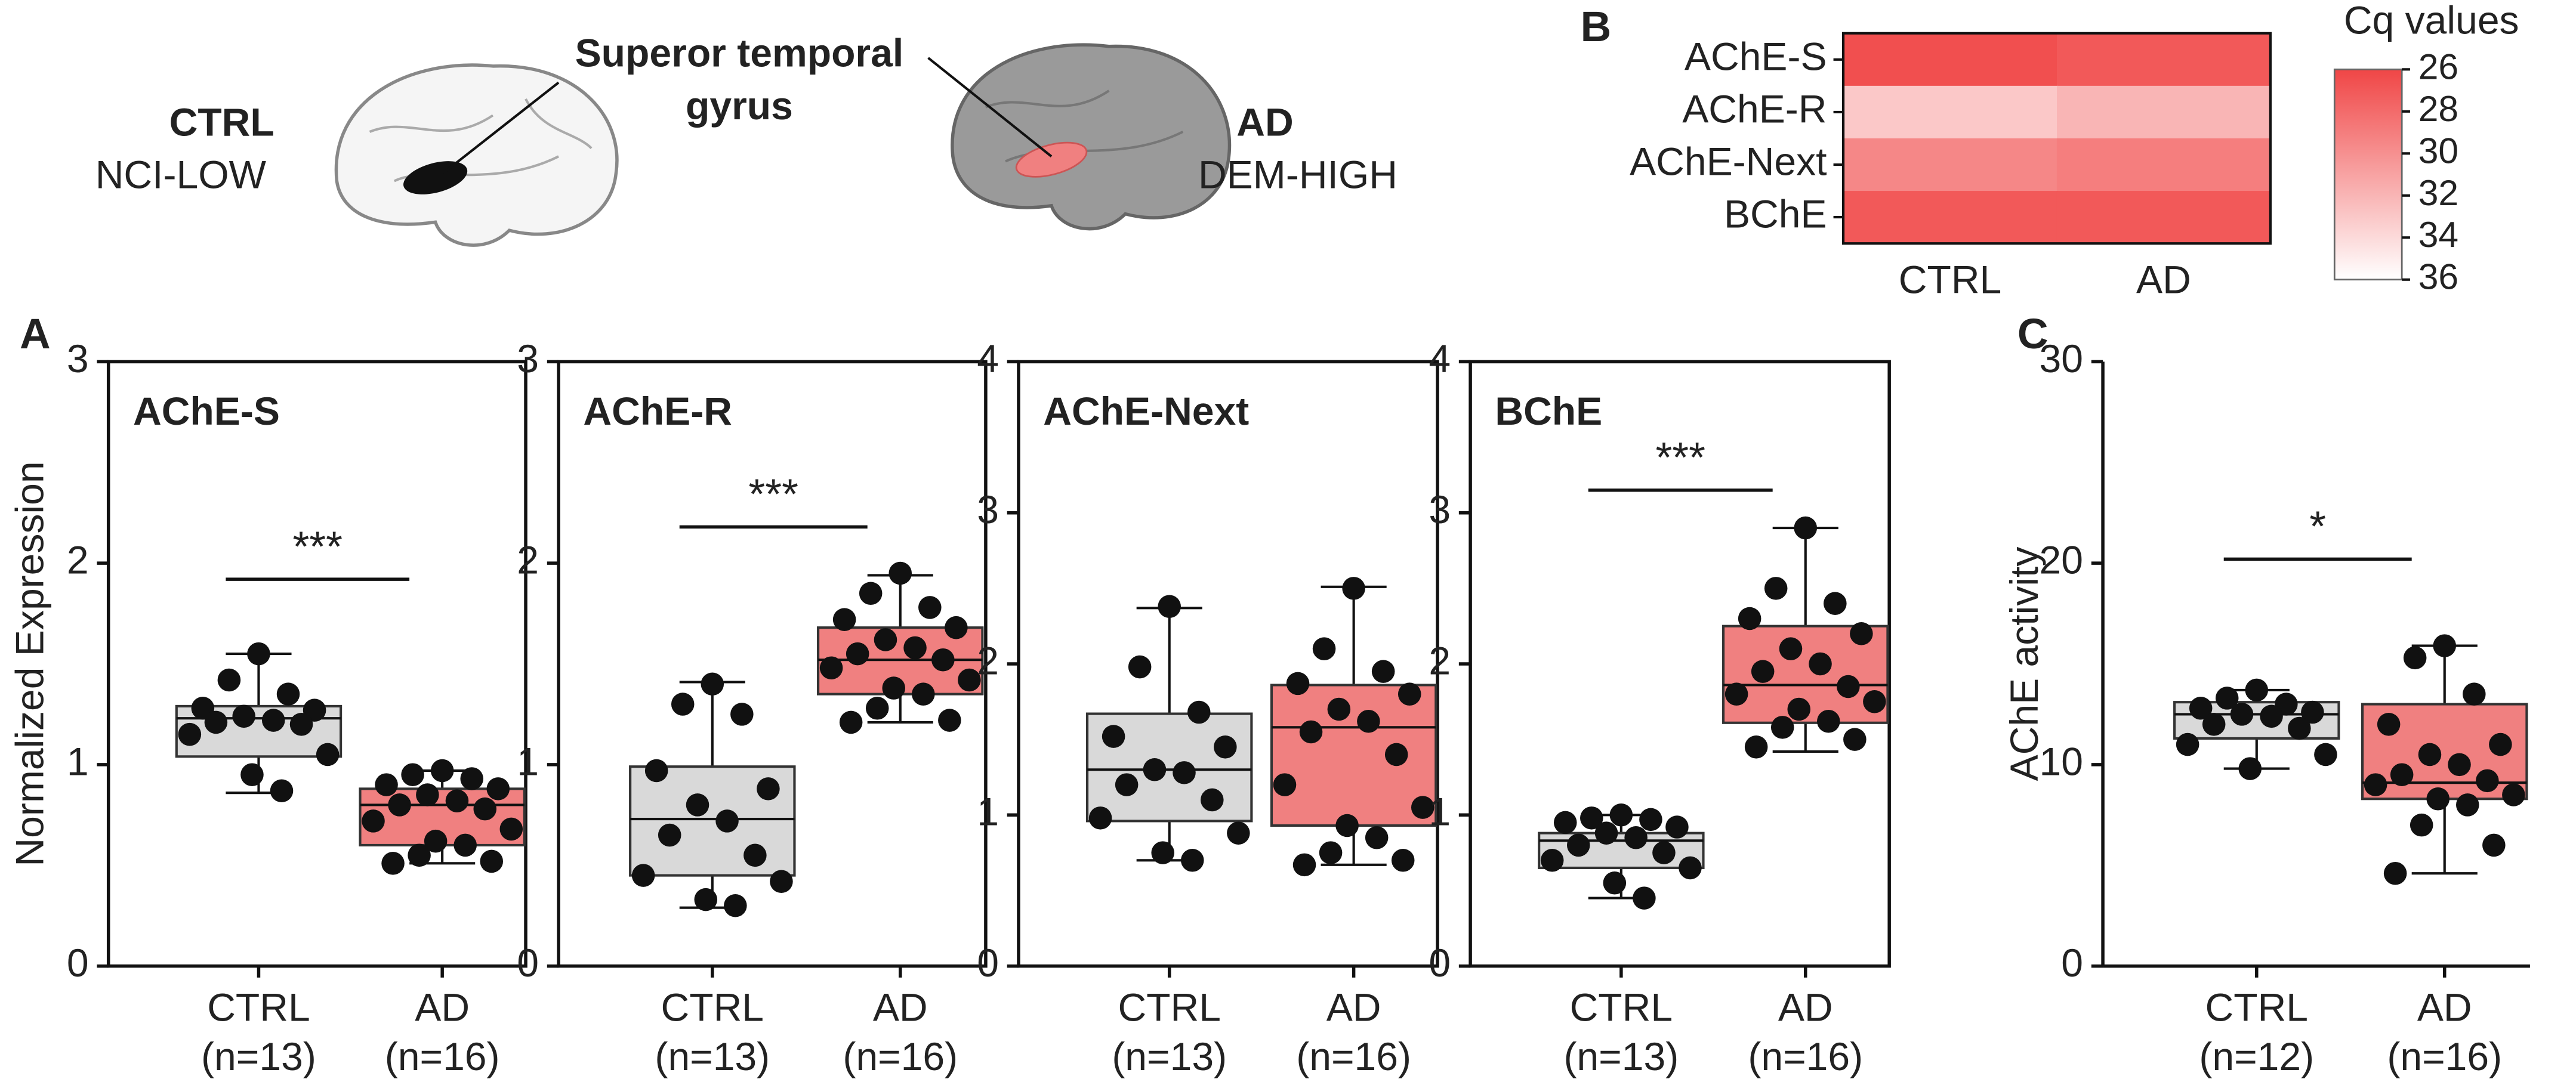  What do you see at coordinates (30, 663) in the screenshot?
I see `y-axis-label: Normalized Expression` at bounding box center [30, 663].